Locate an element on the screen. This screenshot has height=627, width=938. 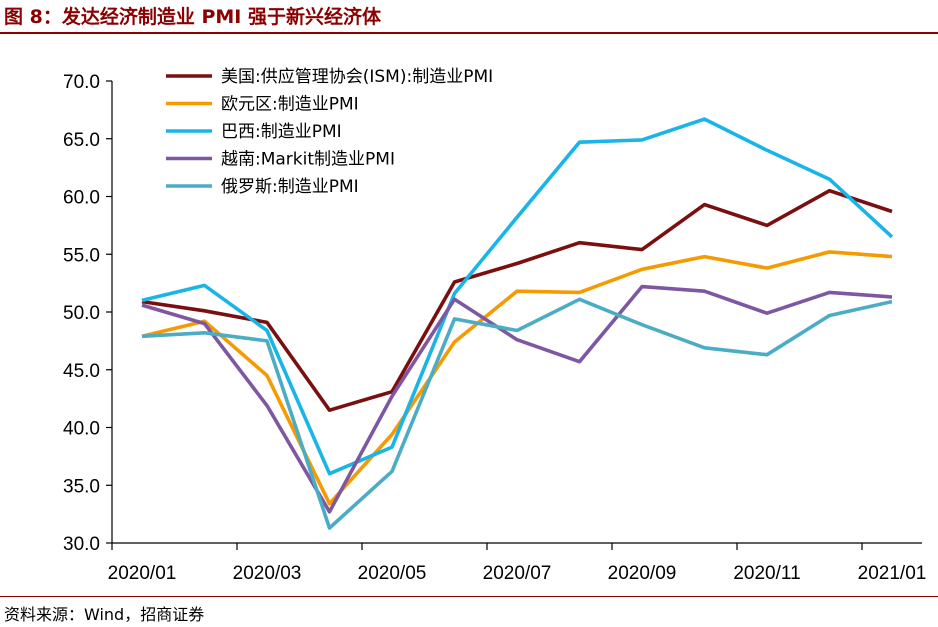
y-tick-label: 50.0 is located at coordinates (81, 313).